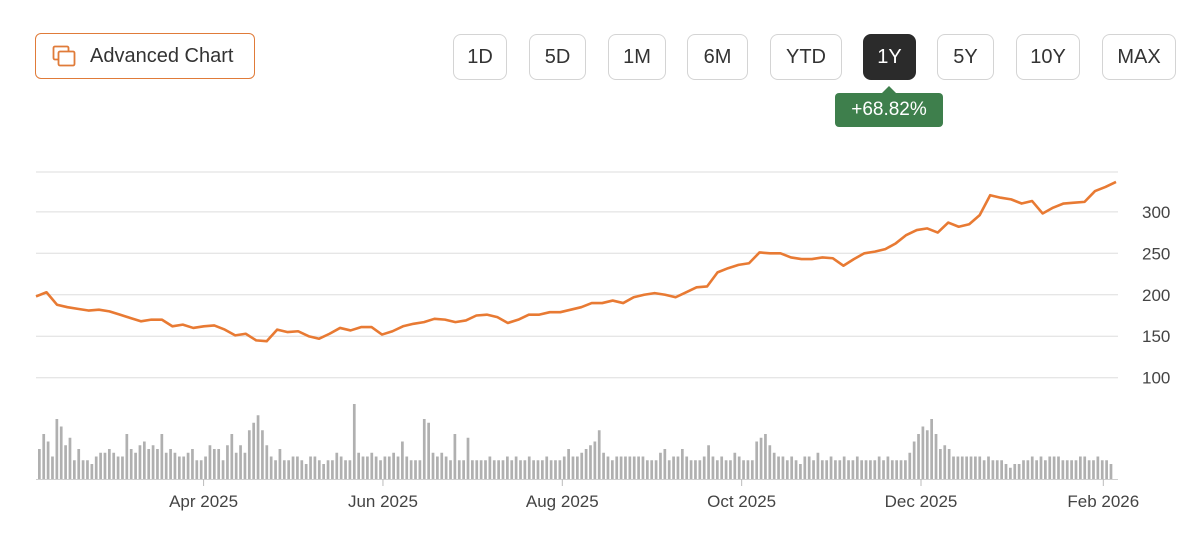  I want to click on range-5y-button: 5Y, so click(965, 57).